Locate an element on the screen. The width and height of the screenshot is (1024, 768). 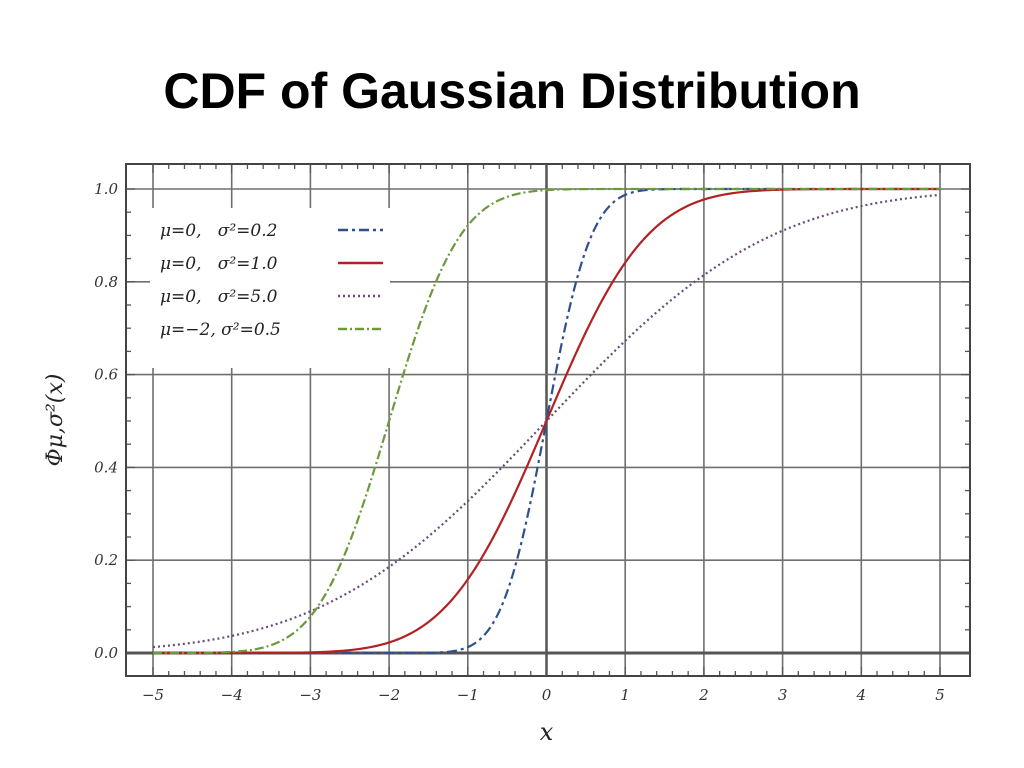
legend-entry-label: μ=−2, σ²=0.5 is located at coordinates (220, 330).